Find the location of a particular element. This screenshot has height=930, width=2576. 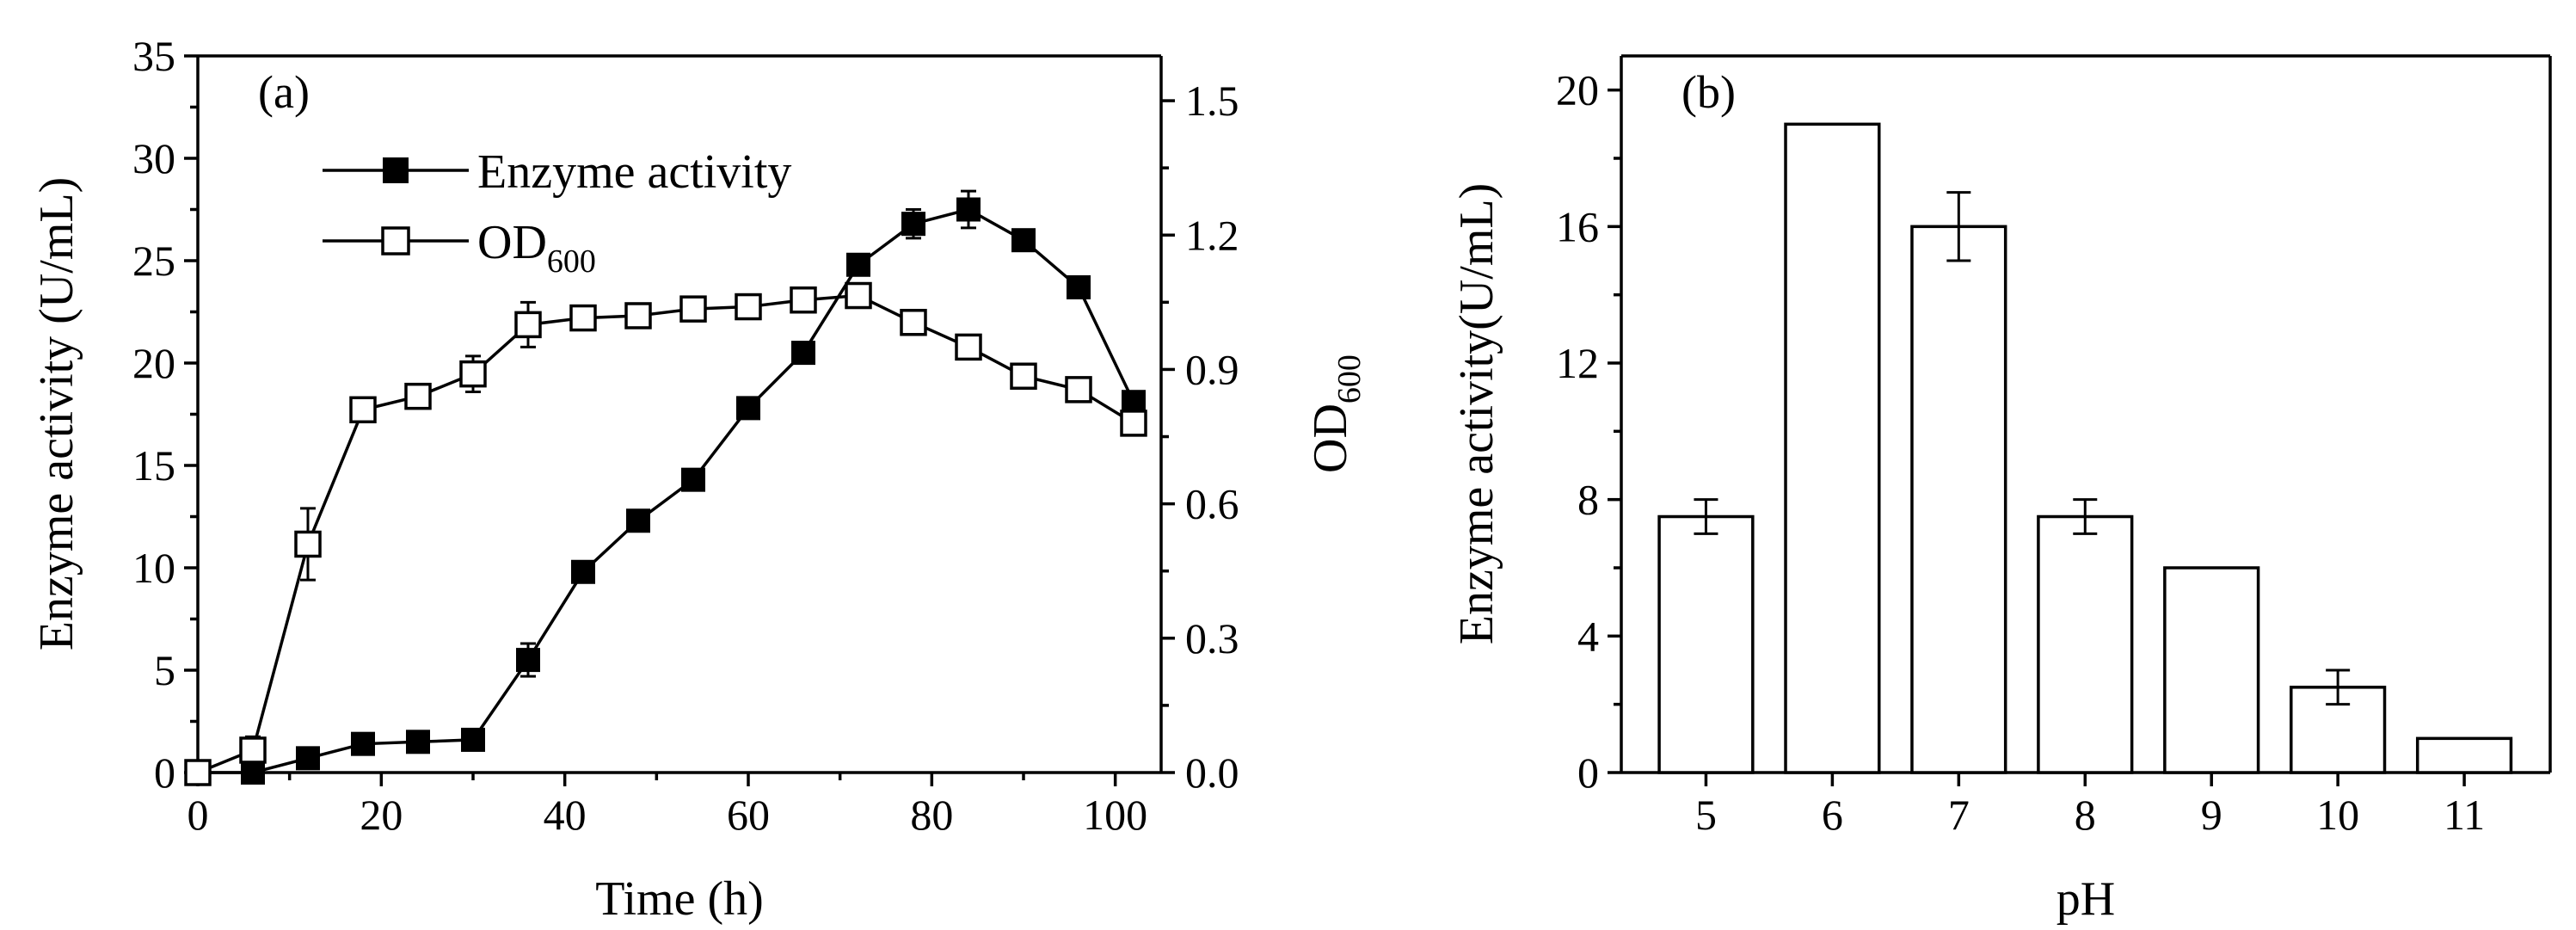

b-x-ticks: 5 6 7 8 9 10 11 is located at coordinates (2090, 806).